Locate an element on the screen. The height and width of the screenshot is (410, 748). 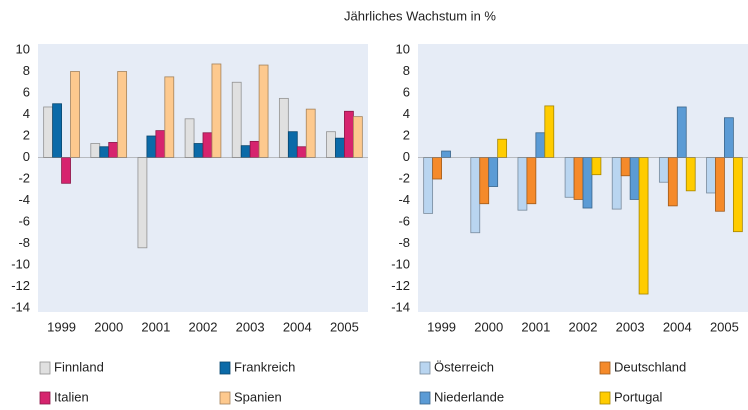
legend-label: Deutschland is located at coordinates (650, 366).